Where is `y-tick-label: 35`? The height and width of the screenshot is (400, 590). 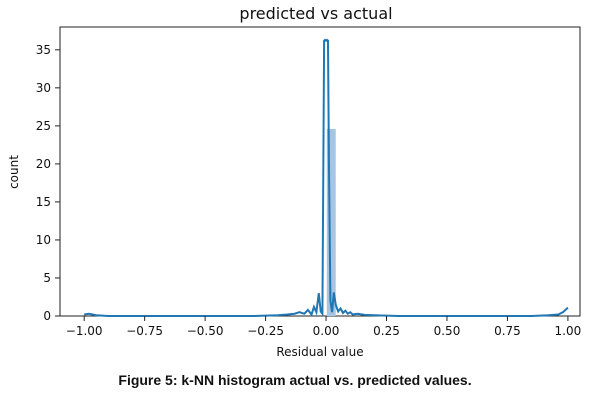
y-tick-label: 35 is located at coordinates (43, 50).